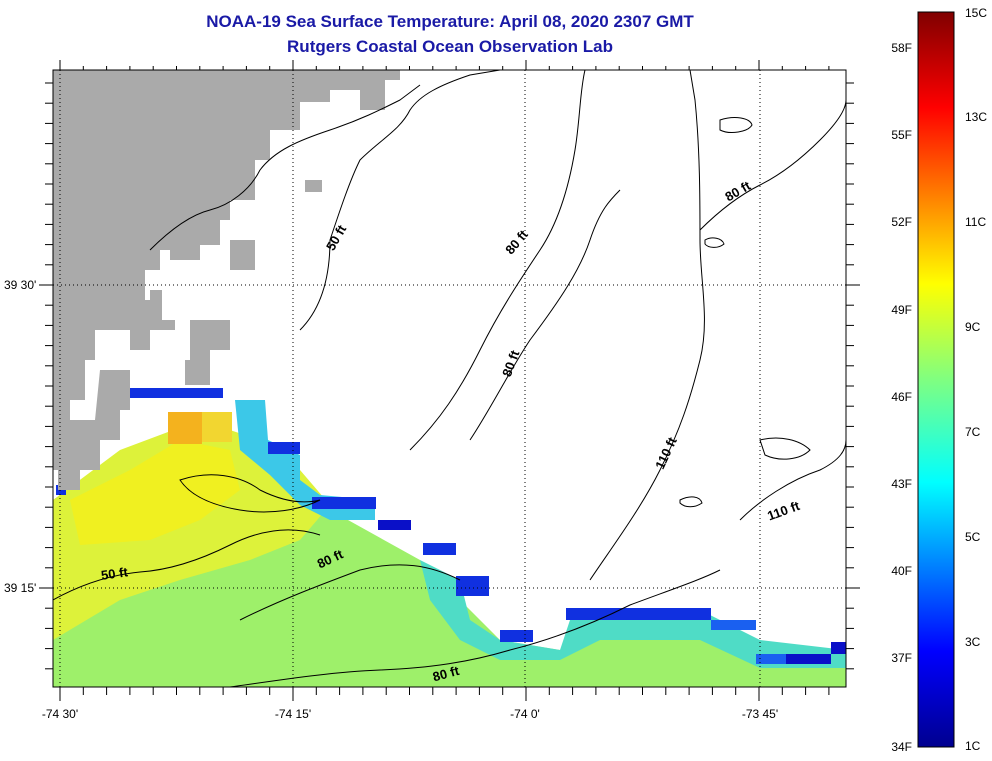 The height and width of the screenshot is (761, 992). I want to click on sst-region-cyan-east, so click(633, 614).